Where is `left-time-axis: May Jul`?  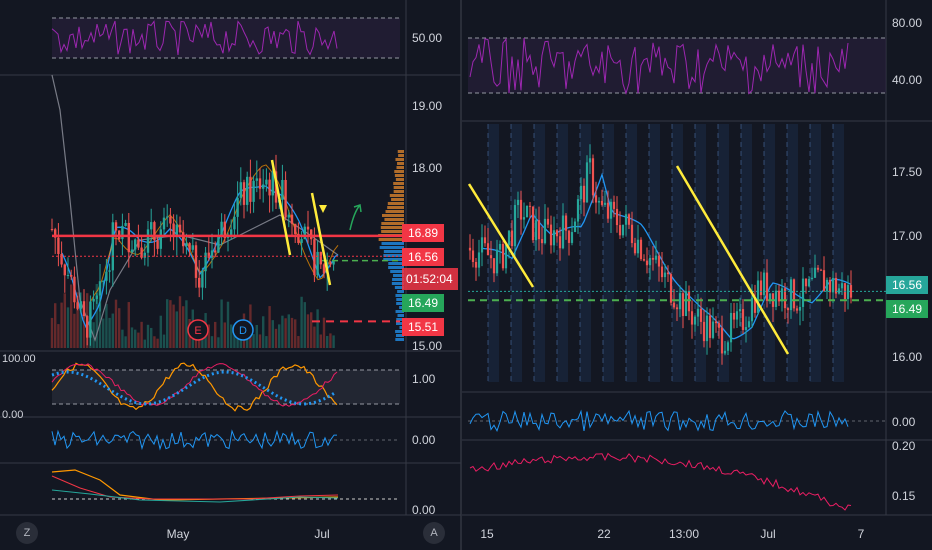
left-time-axis: May Jul is located at coordinates (248, 534).